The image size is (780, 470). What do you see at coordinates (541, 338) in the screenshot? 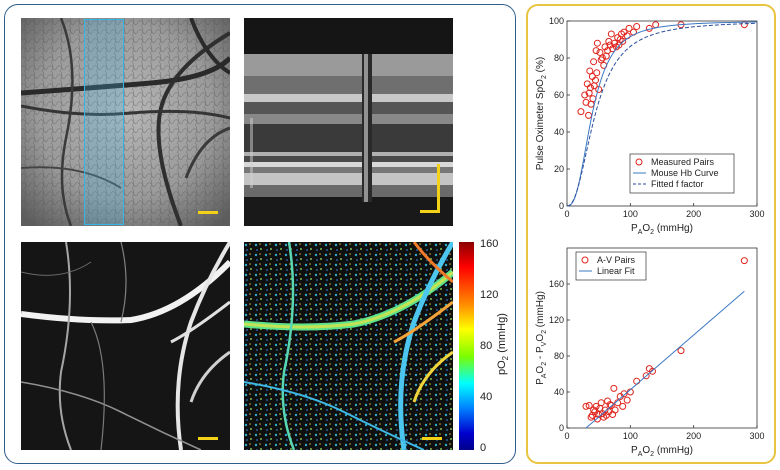
I see `y-axis-label: PAO2 - PVO2 (mmHg)` at bounding box center [541, 338].